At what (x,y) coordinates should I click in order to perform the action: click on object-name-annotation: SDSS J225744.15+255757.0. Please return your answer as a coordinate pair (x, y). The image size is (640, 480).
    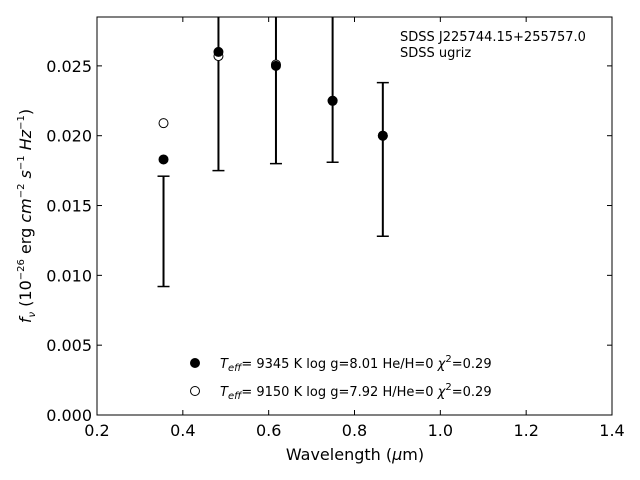
    Looking at the image, I should click on (493, 37).